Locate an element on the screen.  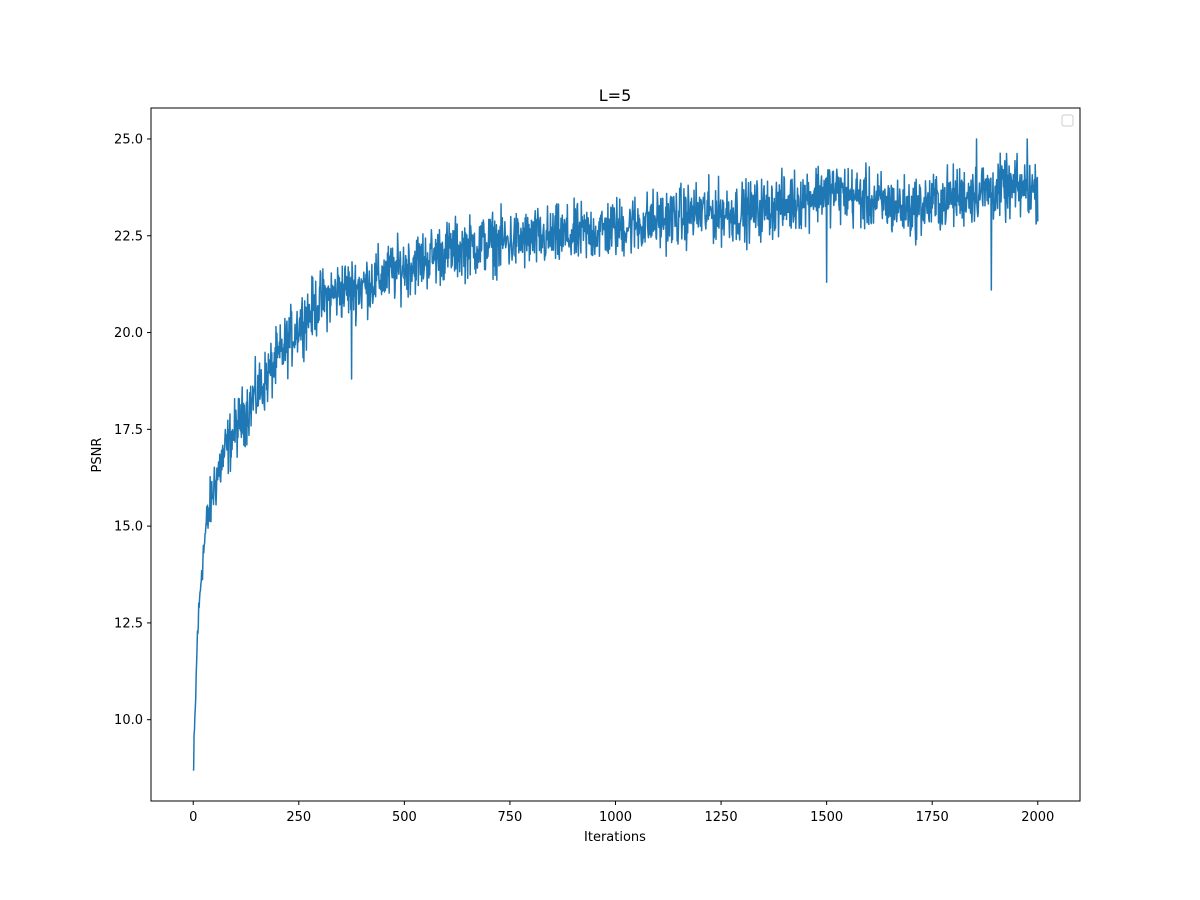
x-axis: 0 250 500 750 1000 1250 1500 1750 2000 is located at coordinates (621, 813).